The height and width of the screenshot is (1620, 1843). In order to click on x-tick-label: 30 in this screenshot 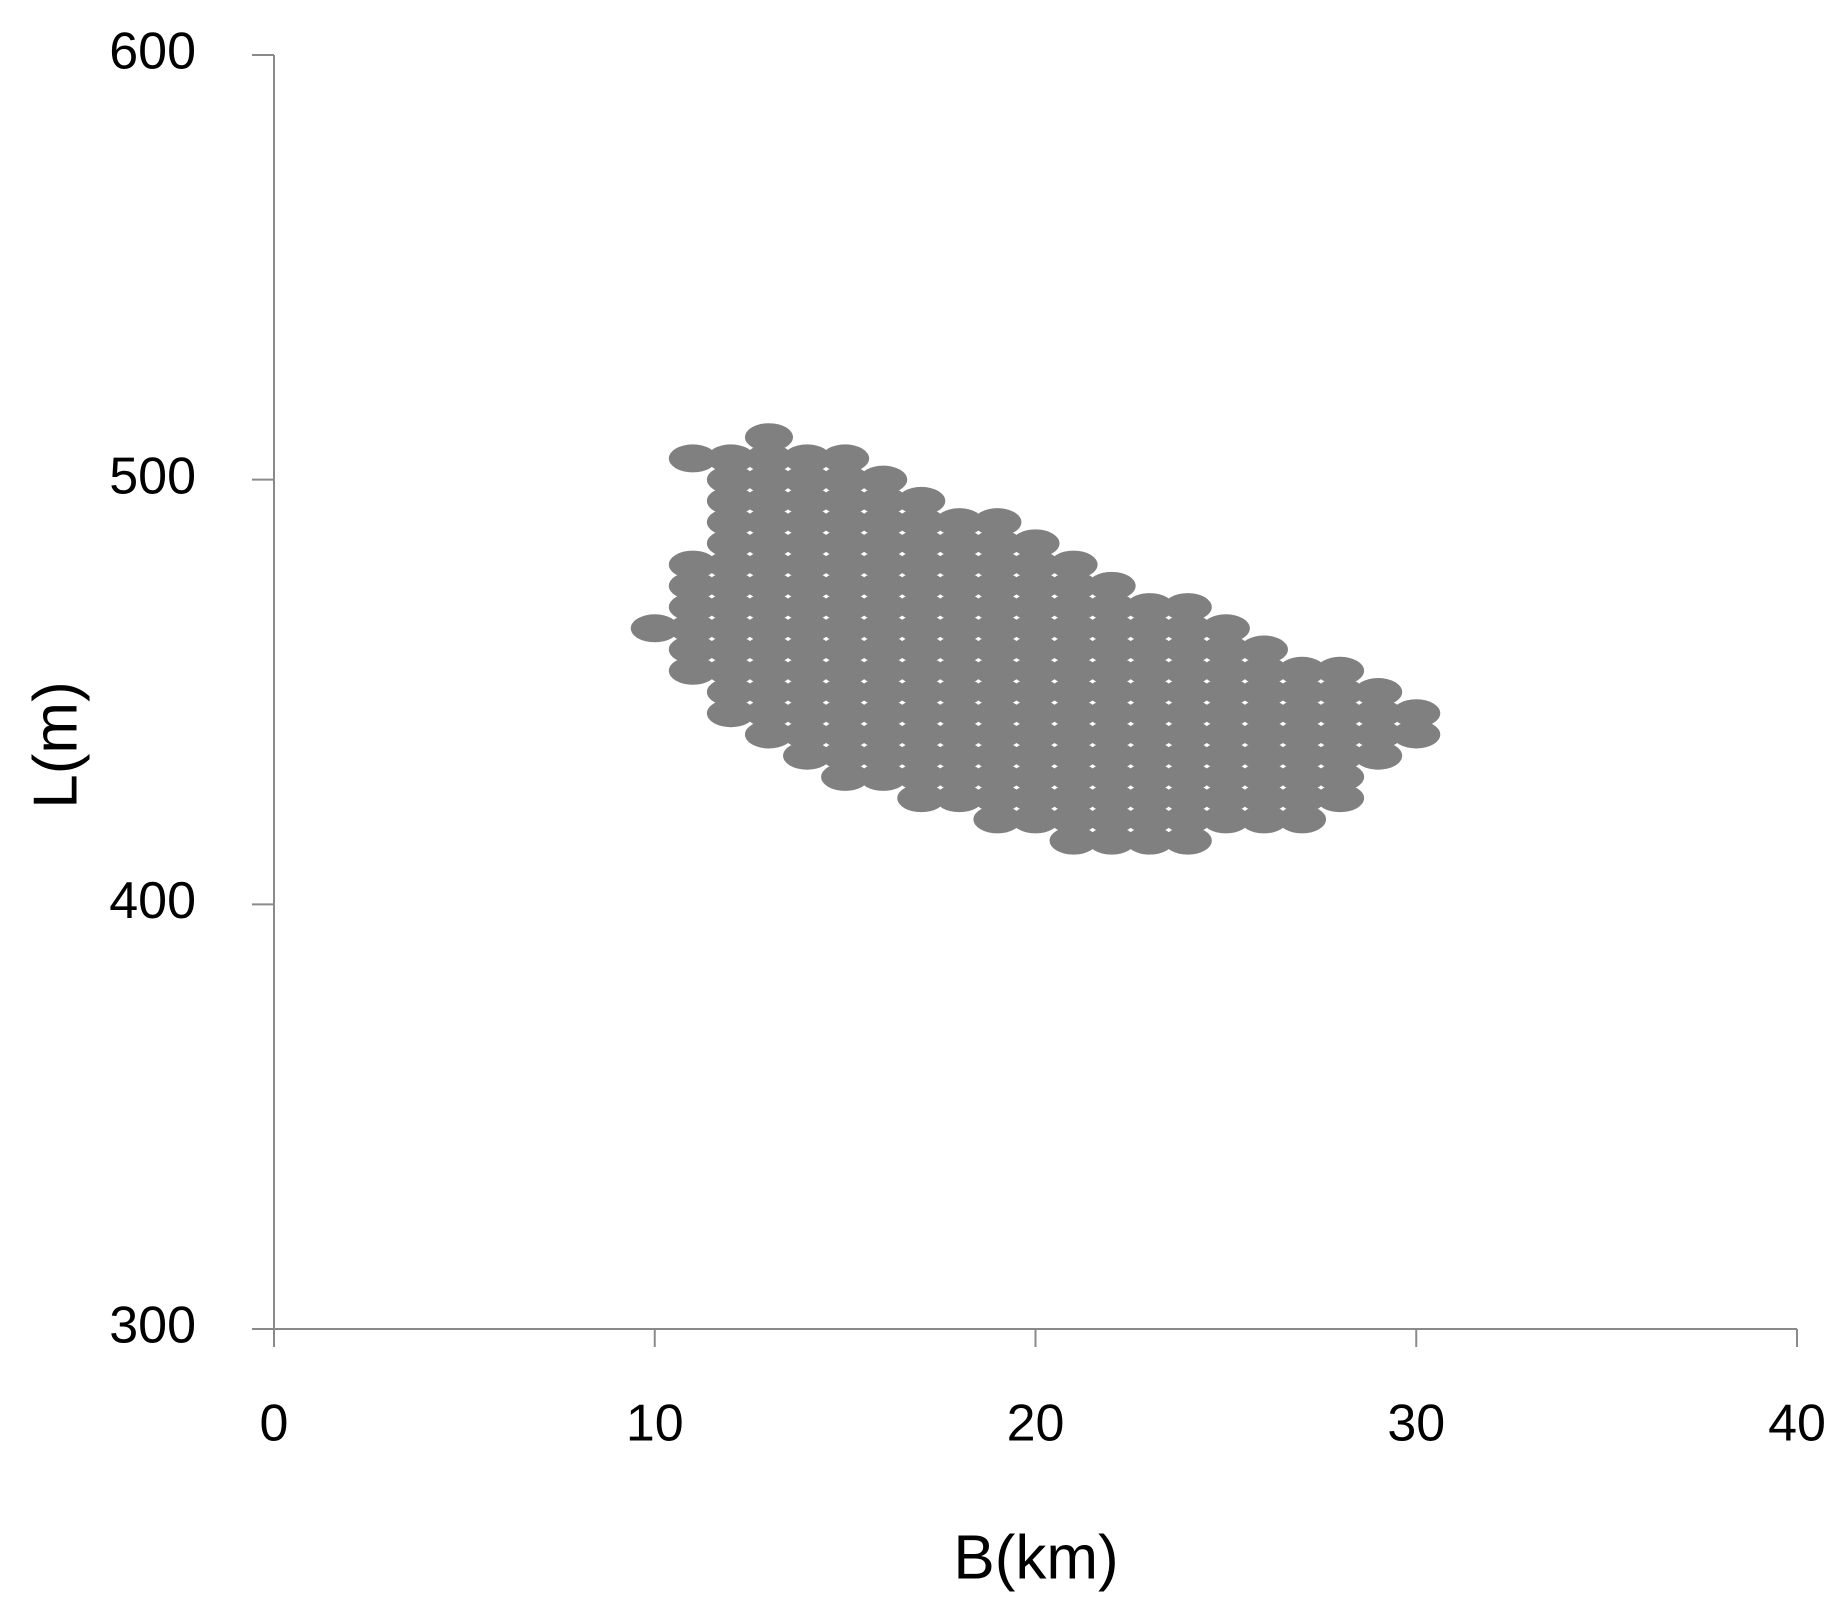, I will do `click(1416, 1424)`.